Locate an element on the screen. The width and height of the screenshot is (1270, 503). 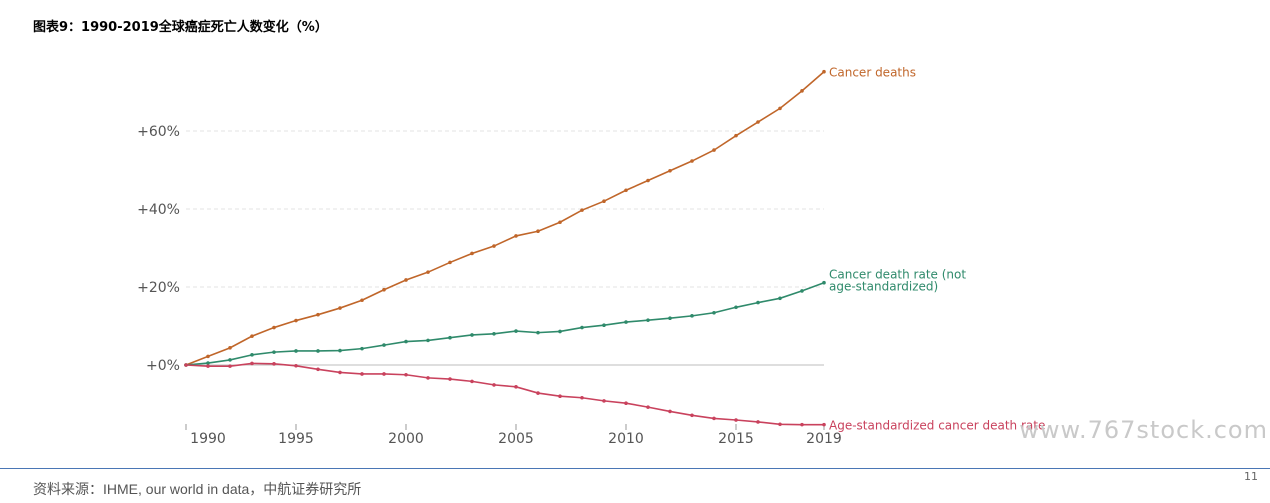
series-label-line: Cancer deaths is located at coordinates (872, 73).